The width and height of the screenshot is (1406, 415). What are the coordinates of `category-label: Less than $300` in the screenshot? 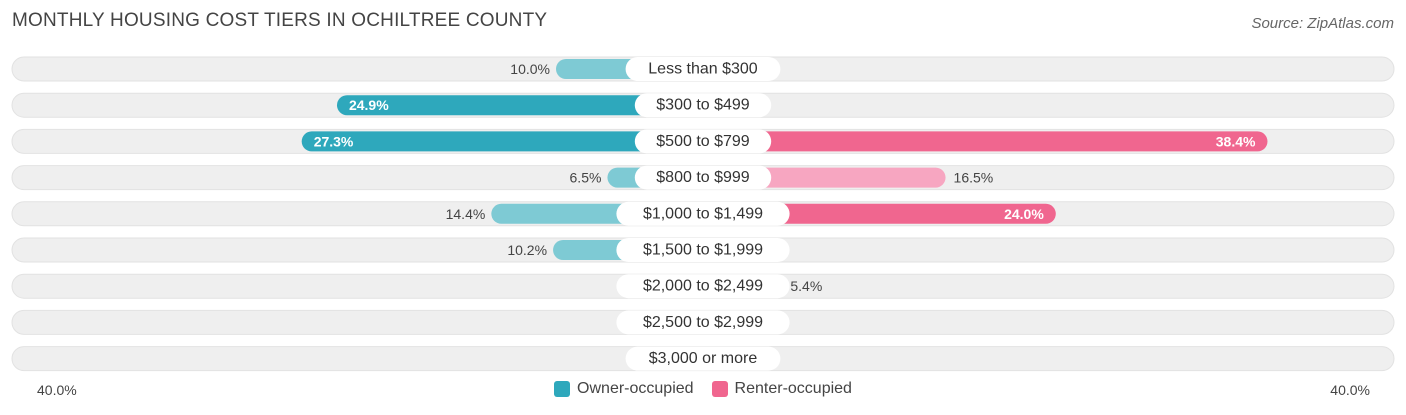 It's located at (703, 69).